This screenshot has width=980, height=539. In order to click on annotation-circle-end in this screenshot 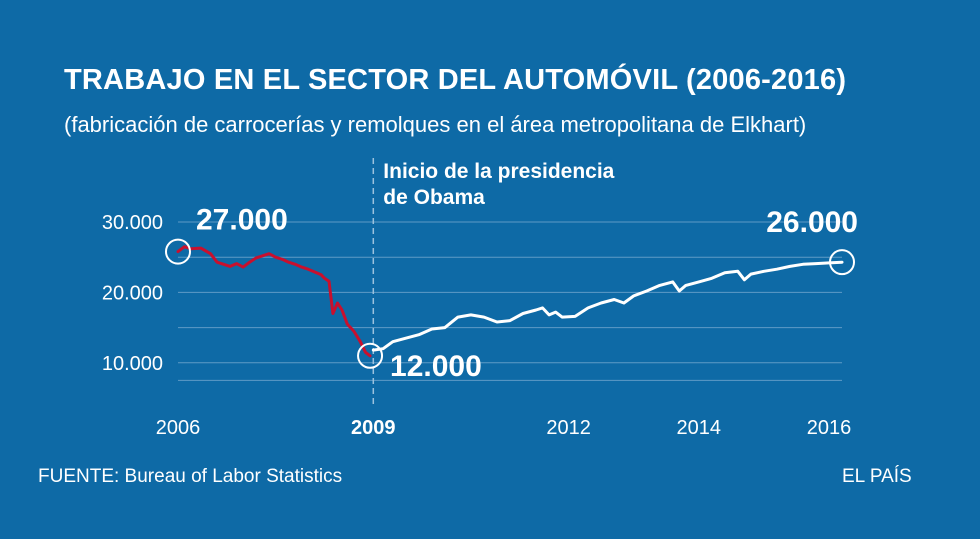, I will do `click(842, 262)`.